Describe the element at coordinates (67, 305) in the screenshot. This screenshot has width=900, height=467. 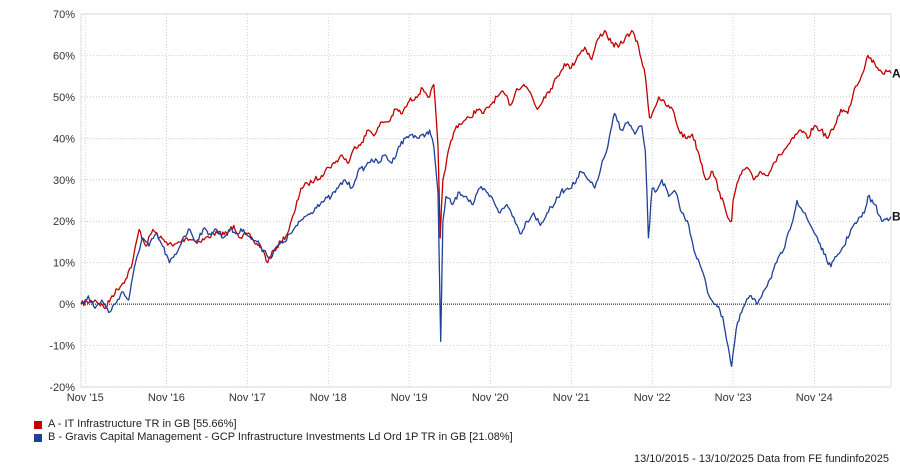
I see `y-tick-label: 0%` at that location.